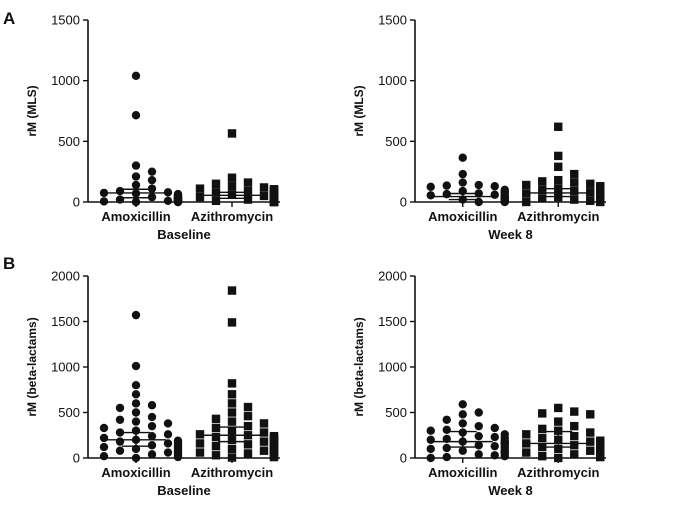 Image resolution: width=690 pixels, height=505 pixels. I want to click on y-axis-label: rM (MLS), so click(32, 110).